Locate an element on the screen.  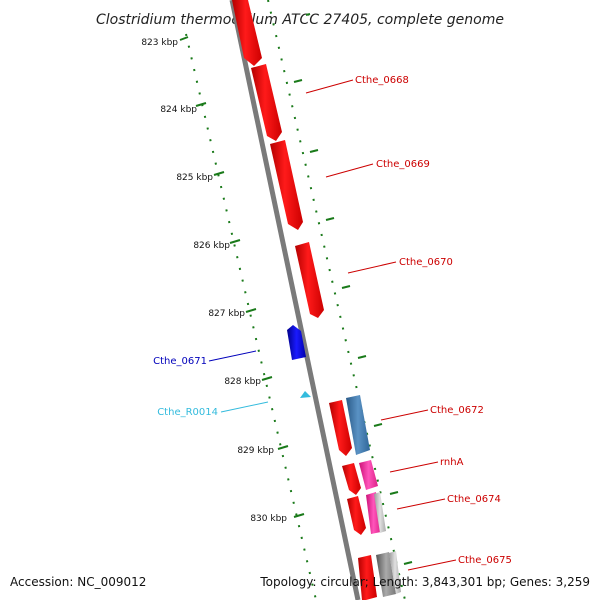
gene-label: Cthe_0668 is located at coordinates (382, 80).